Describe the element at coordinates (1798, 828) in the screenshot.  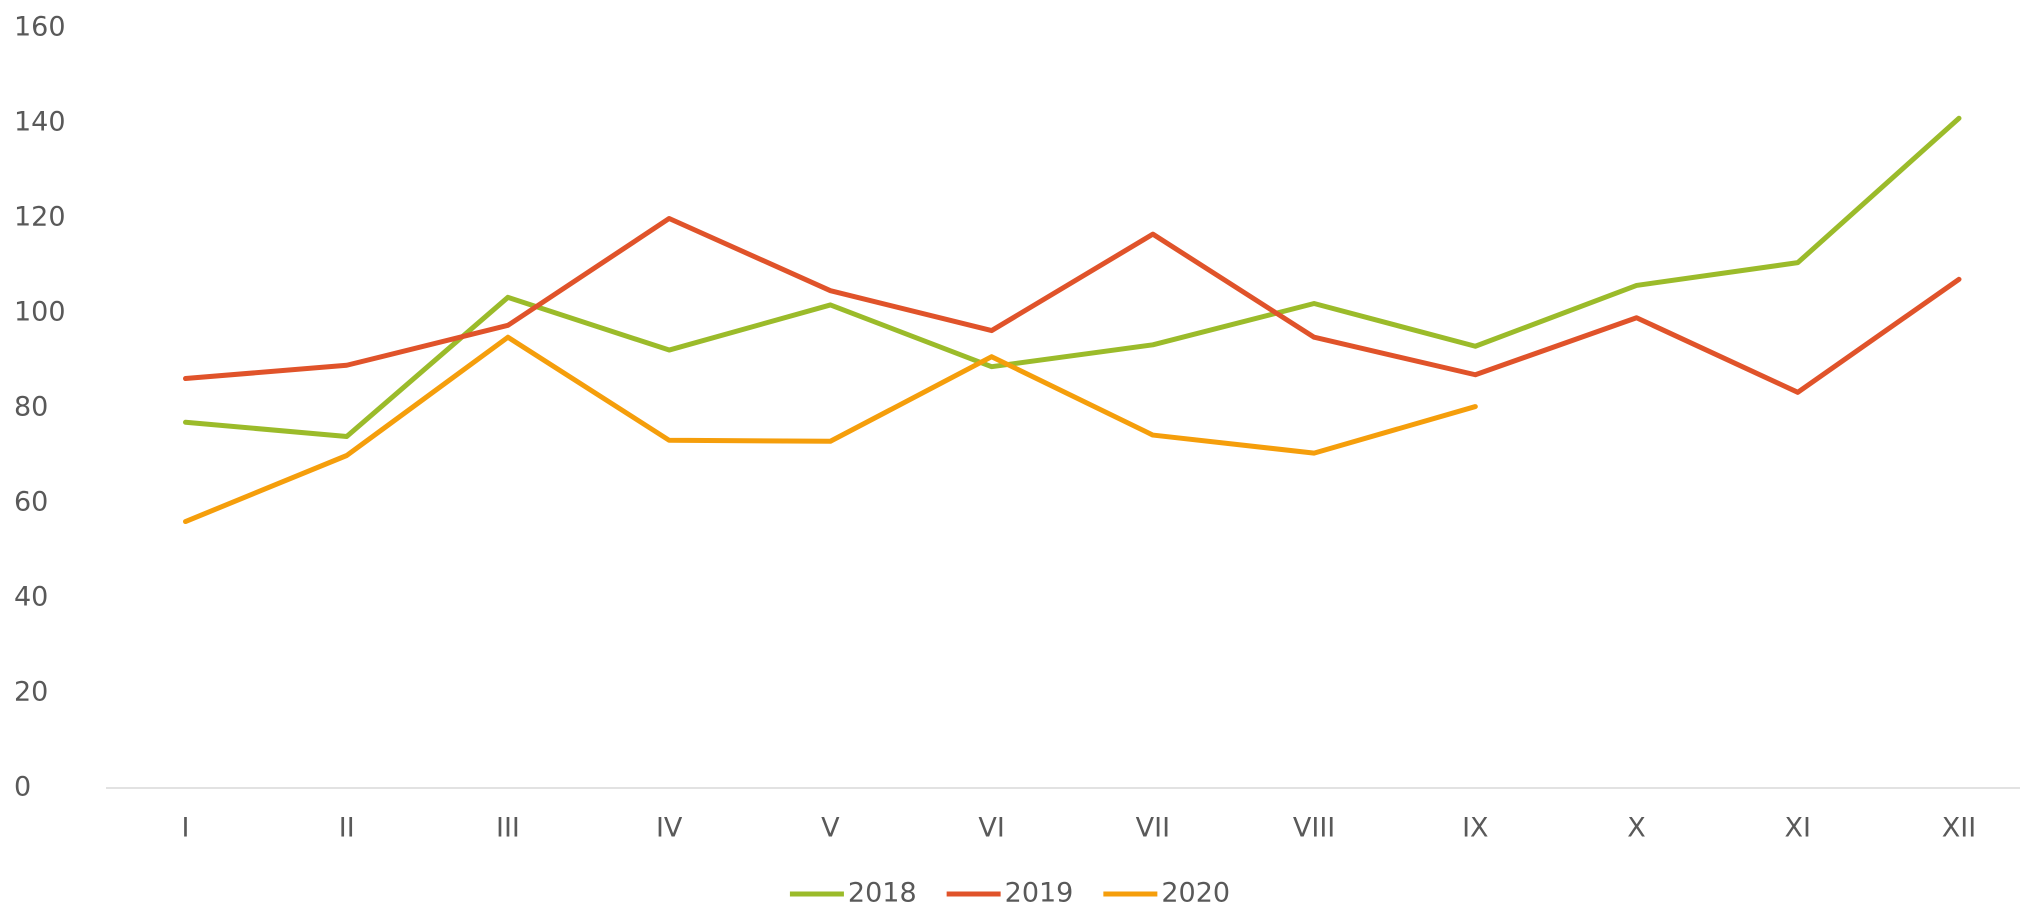
I see `x-tick-label: XI` at that location.